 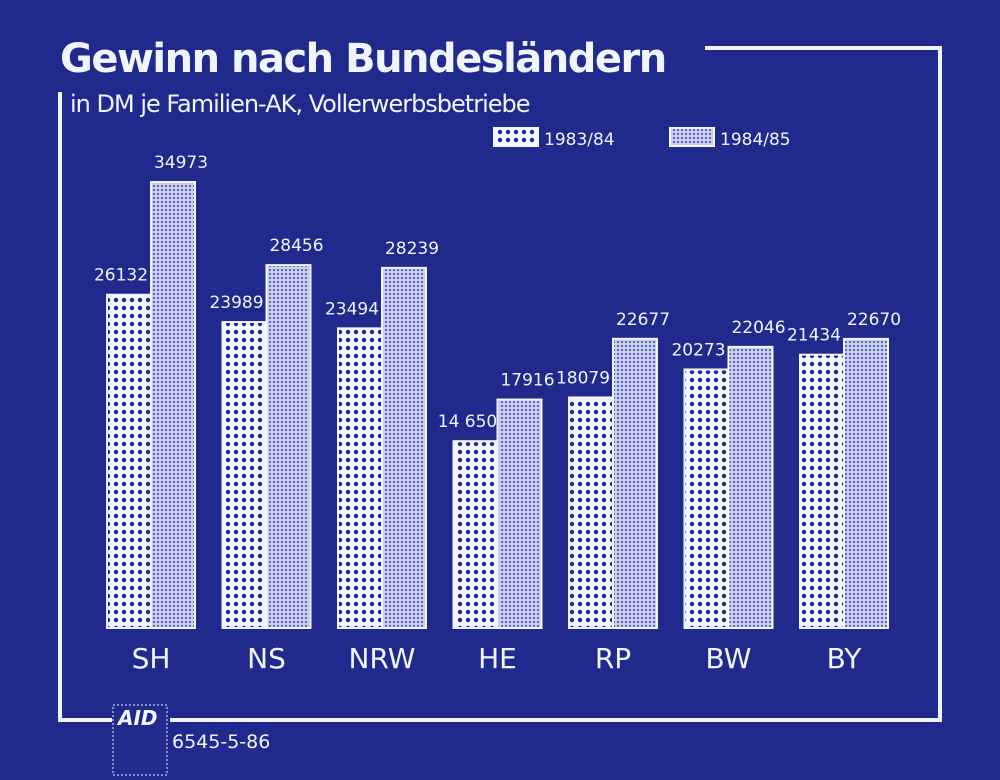 What do you see at coordinates (137, 718) in the screenshot?
I see `aid-logo: AID` at bounding box center [137, 718].